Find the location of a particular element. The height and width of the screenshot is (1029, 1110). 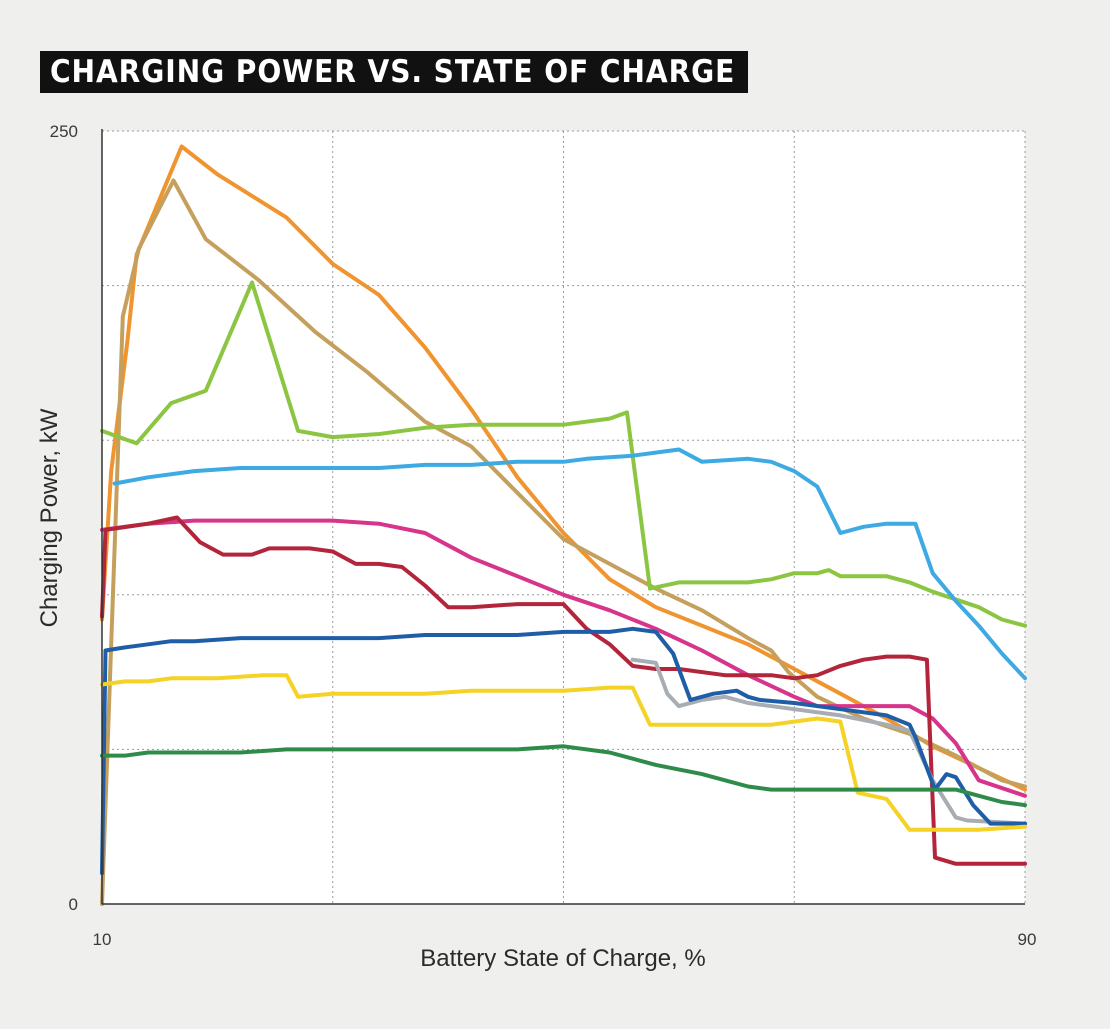

x-tick-label: 90 is located at coordinates (1027, 939).